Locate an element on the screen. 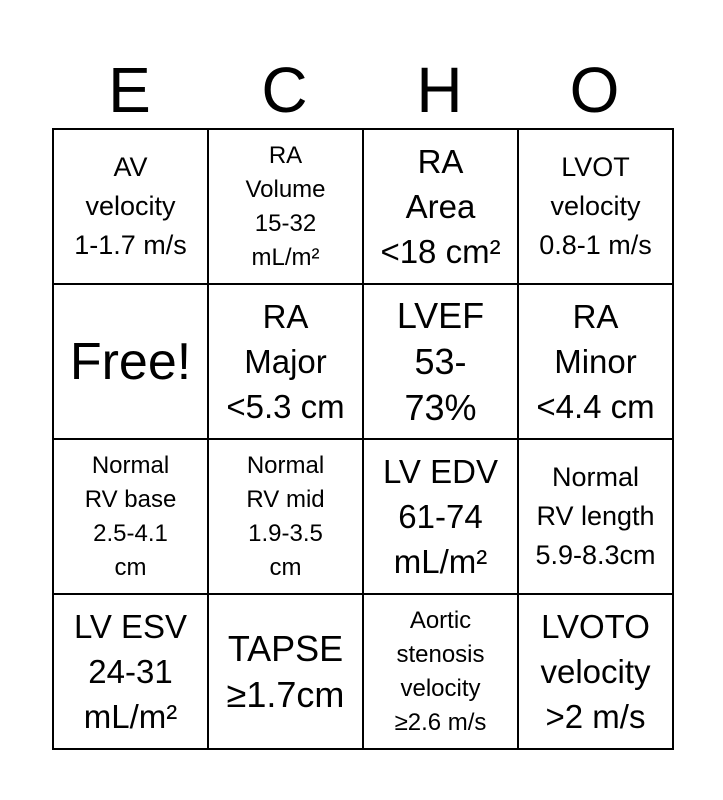  header-letter-c: C is located at coordinates (284, 90).